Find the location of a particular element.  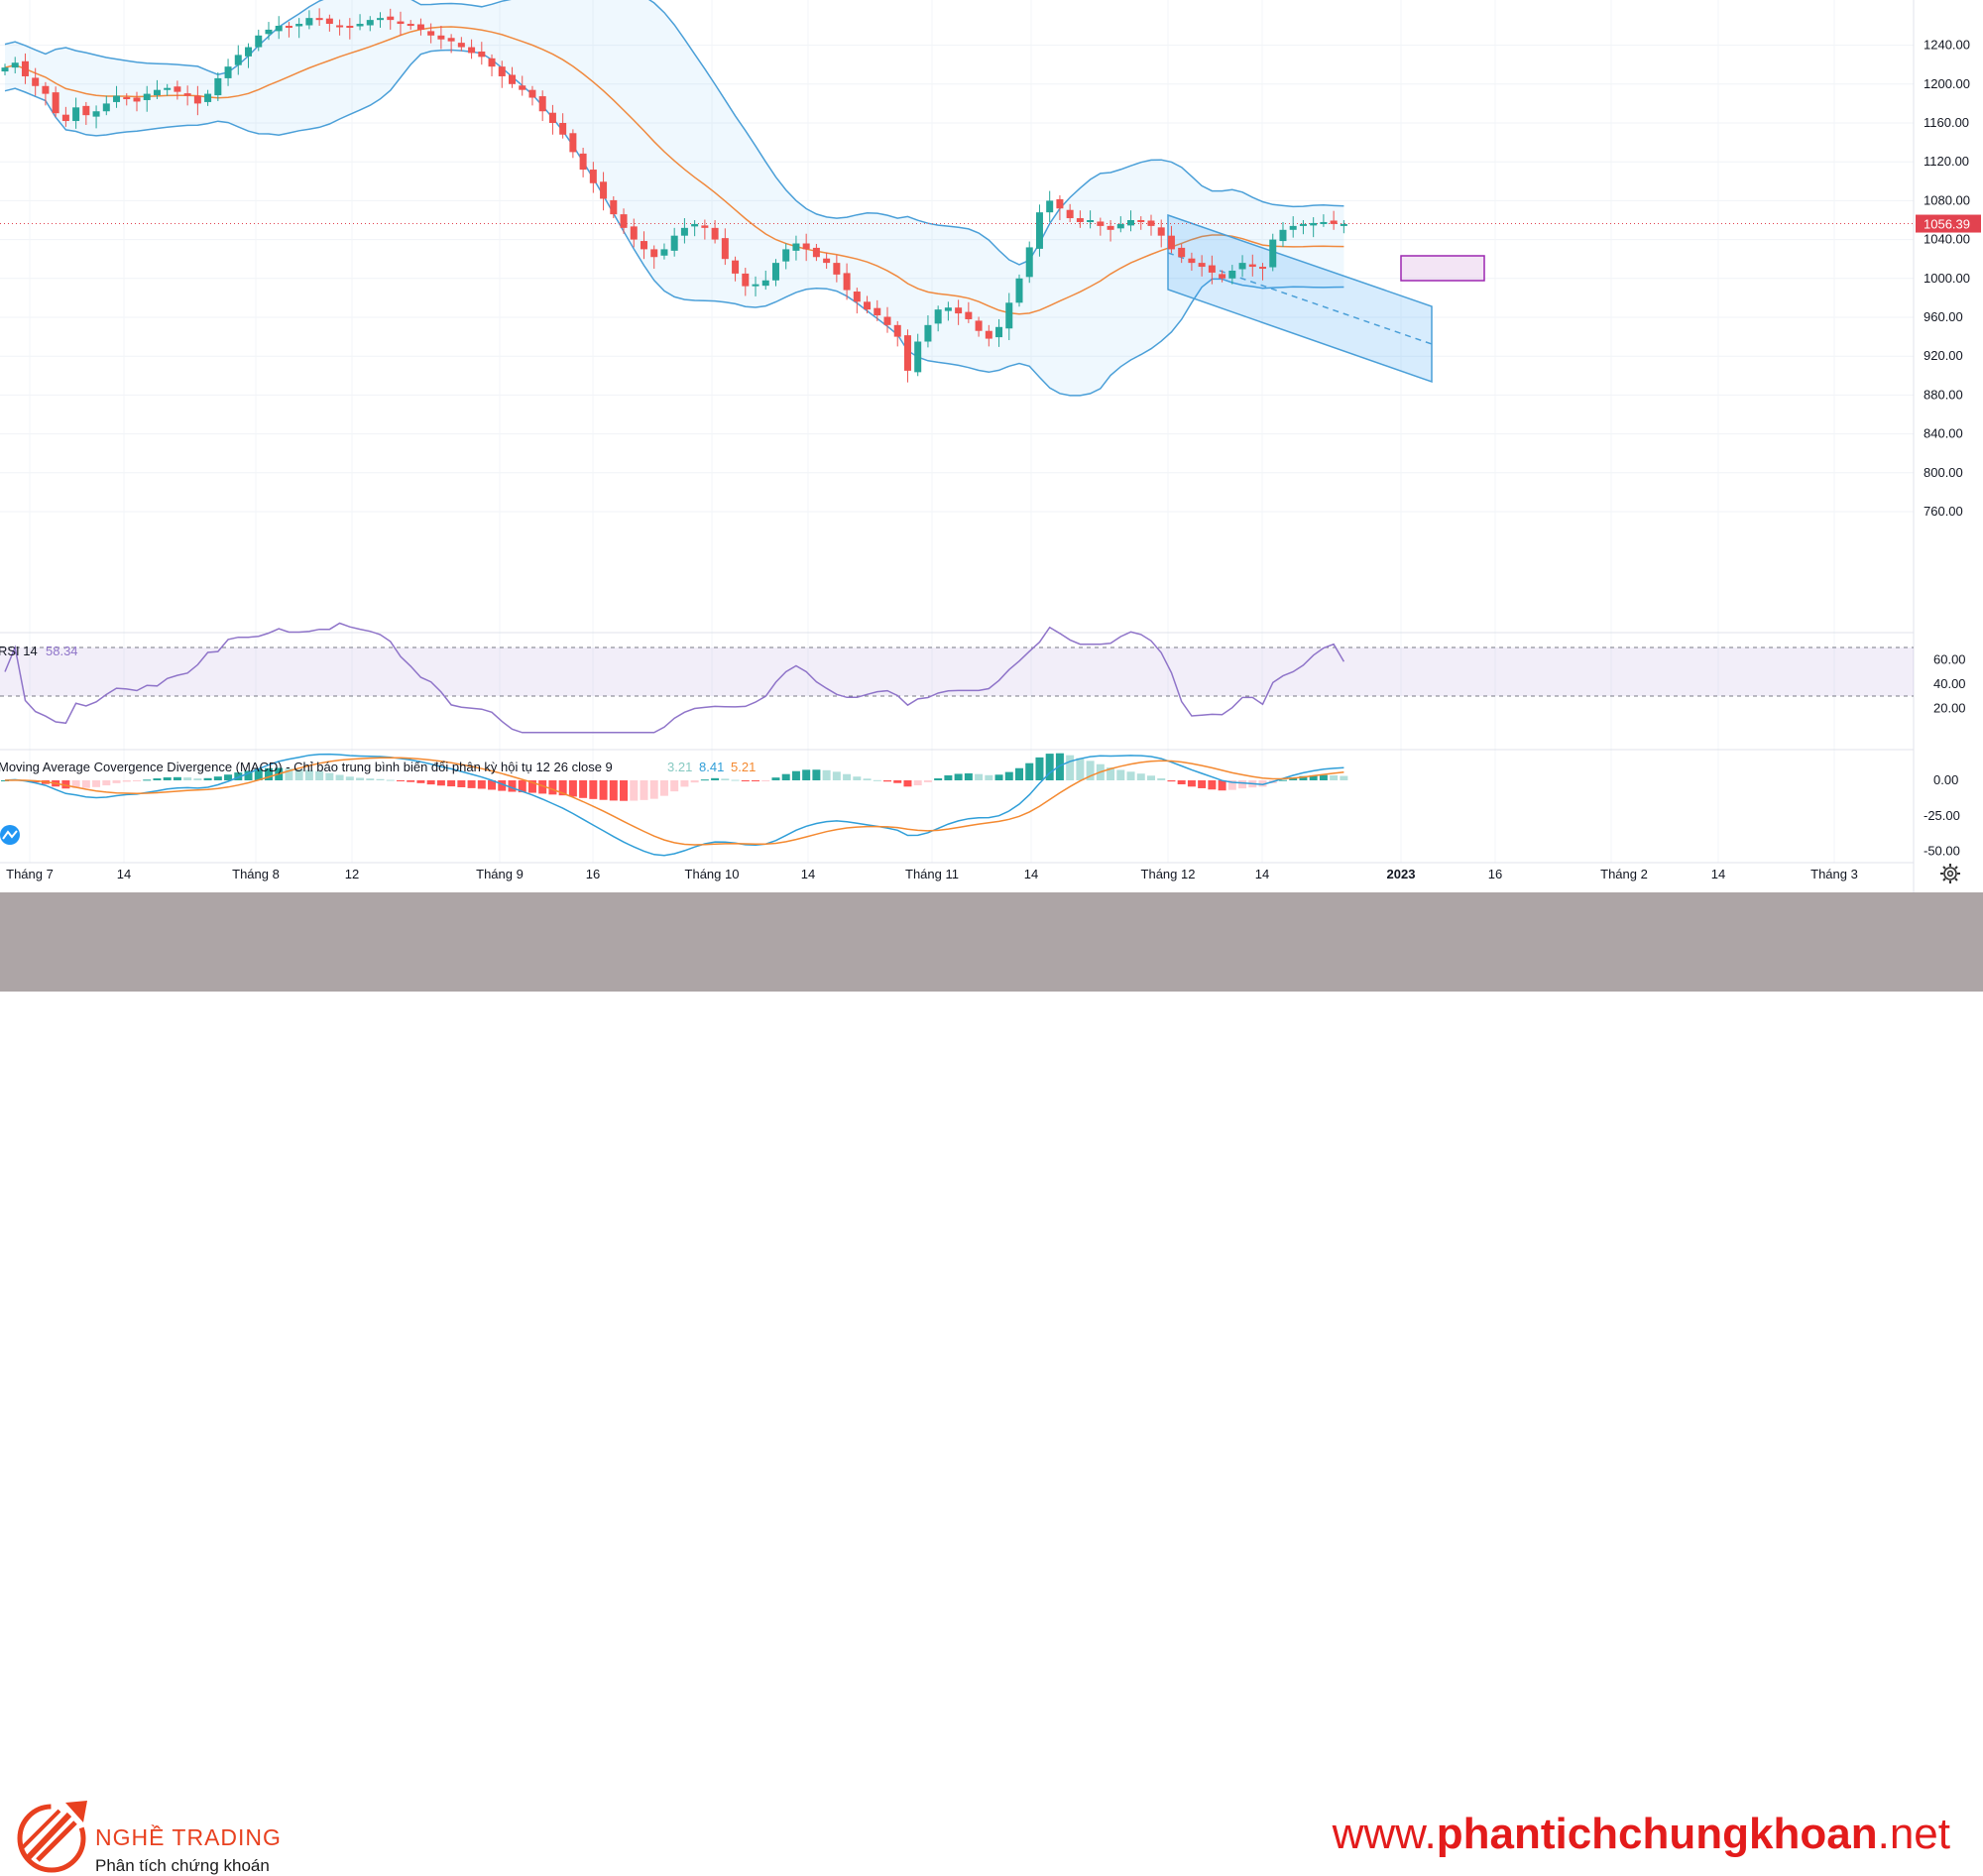

rsi-pane: RSI 14 58.34 is located at coordinates (957, 678).